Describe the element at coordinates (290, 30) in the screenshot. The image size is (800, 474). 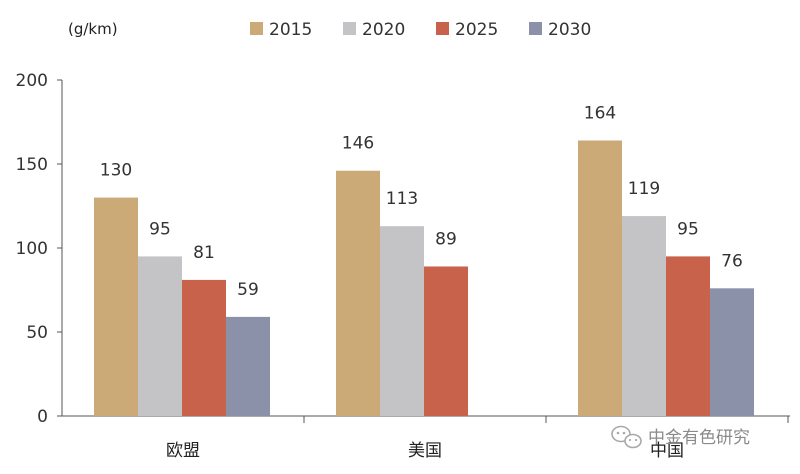
I see `legend-label-2015: 2015` at that location.